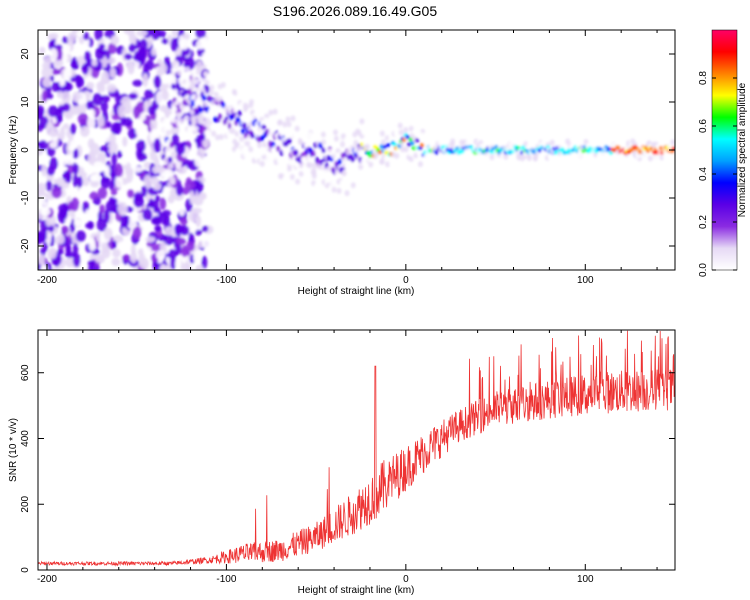 The width and height of the screenshot is (750, 600). Describe the element at coordinates (25, 197) in the screenshot. I see `y-tick-label: -10` at that location.